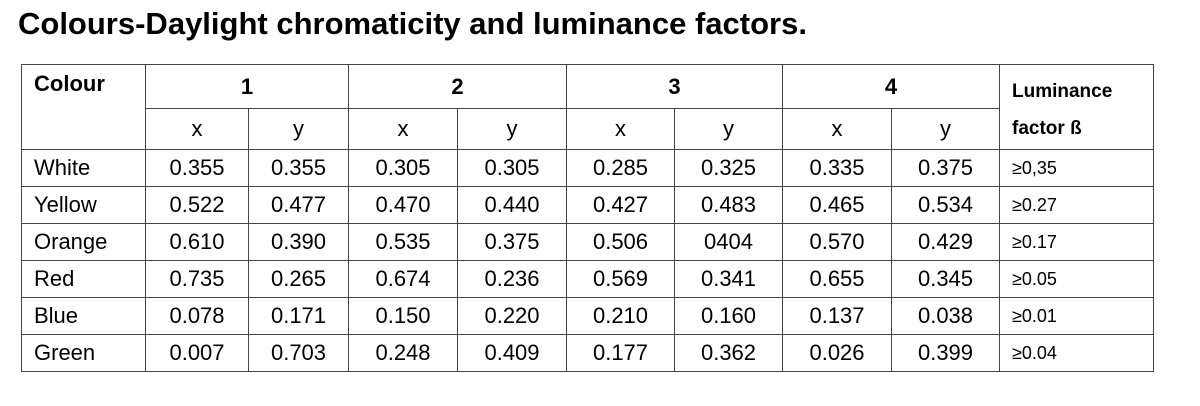 This screenshot has height=406, width=1200. Describe the element at coordinates (1076, 242) in the screenshot. I see `luminance-cell: ≥0.17` at that location.